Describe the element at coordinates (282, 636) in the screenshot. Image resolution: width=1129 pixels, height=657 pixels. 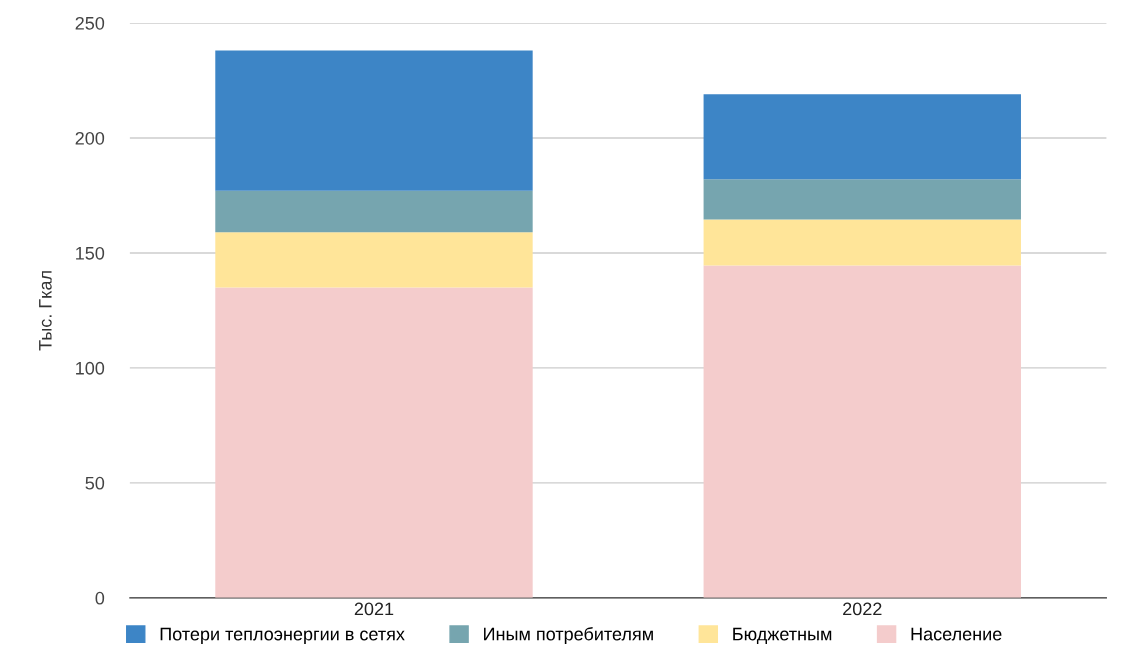
I see `legend-label: Потери теплоэнергии в сетях` at that location.